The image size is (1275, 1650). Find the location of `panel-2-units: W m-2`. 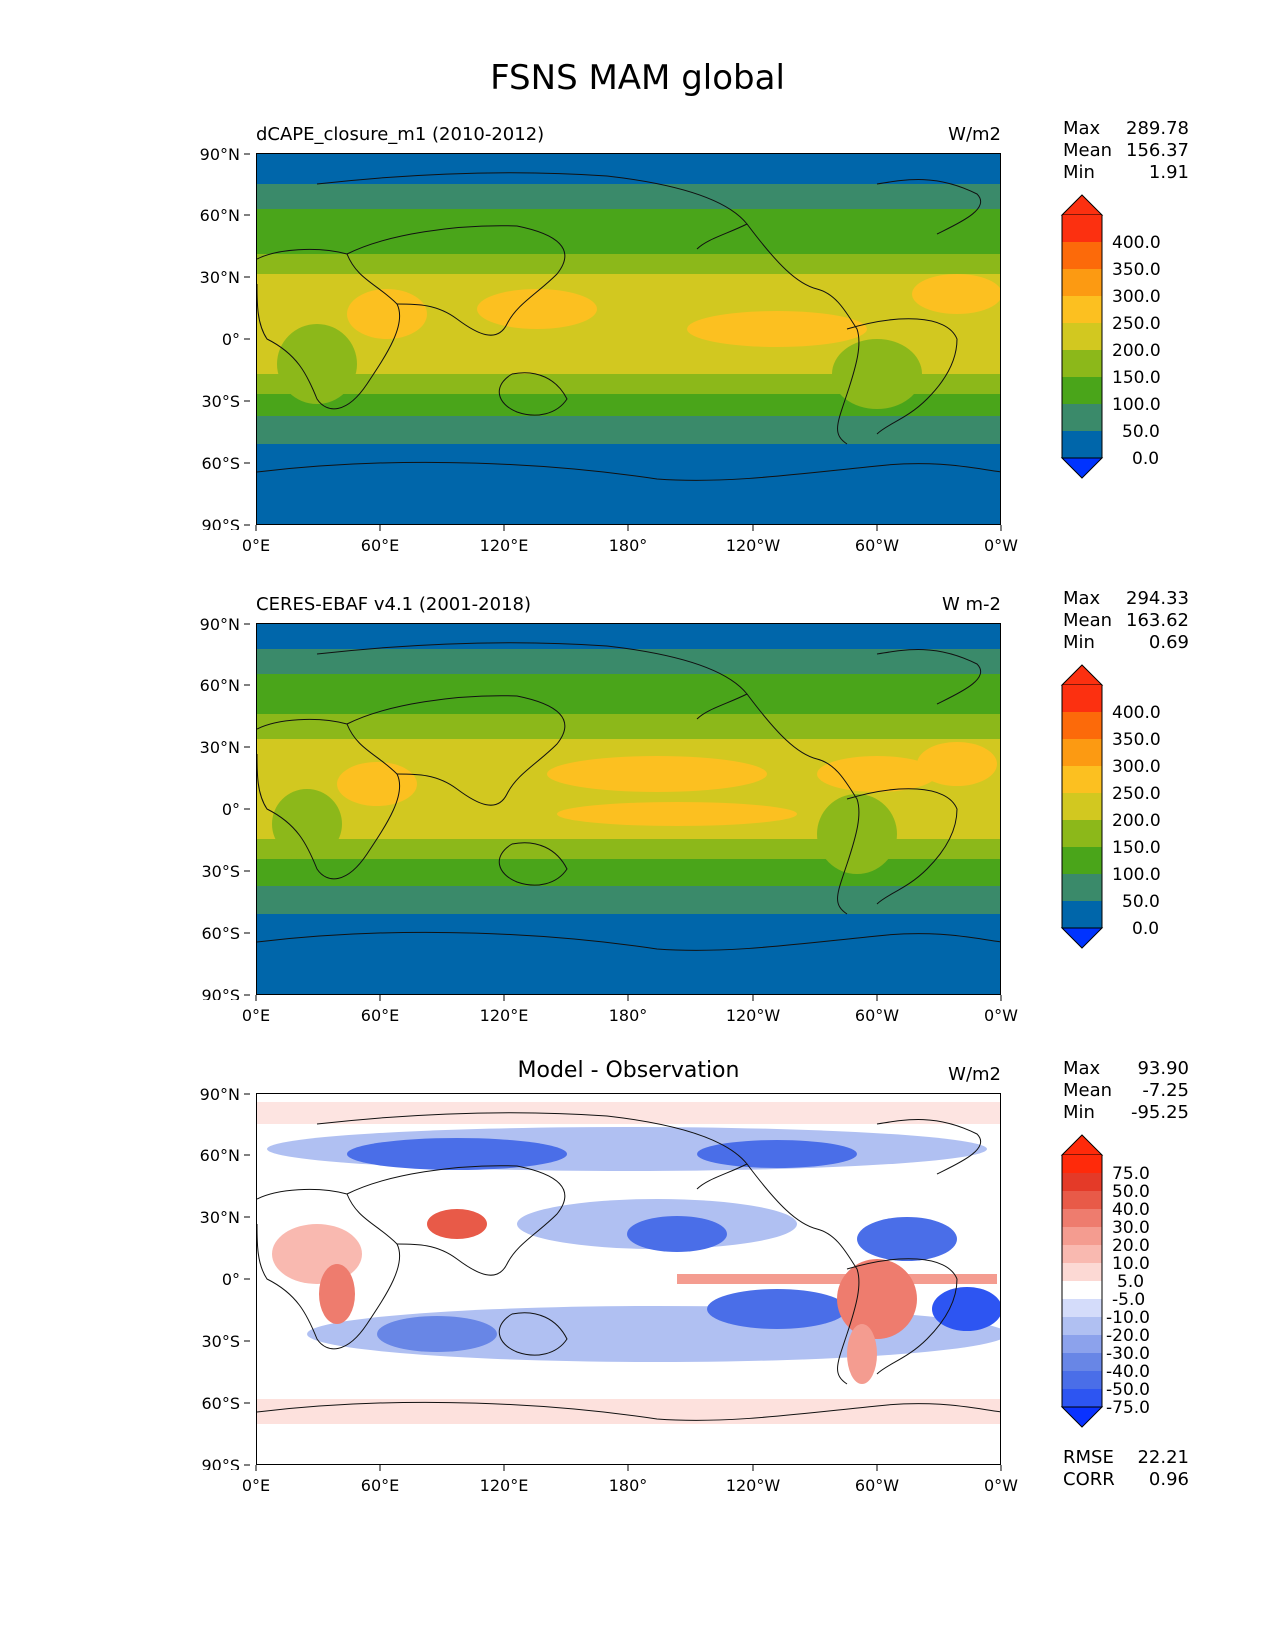

panel-2-units: W m-2 is located at coordinates (971, 604).